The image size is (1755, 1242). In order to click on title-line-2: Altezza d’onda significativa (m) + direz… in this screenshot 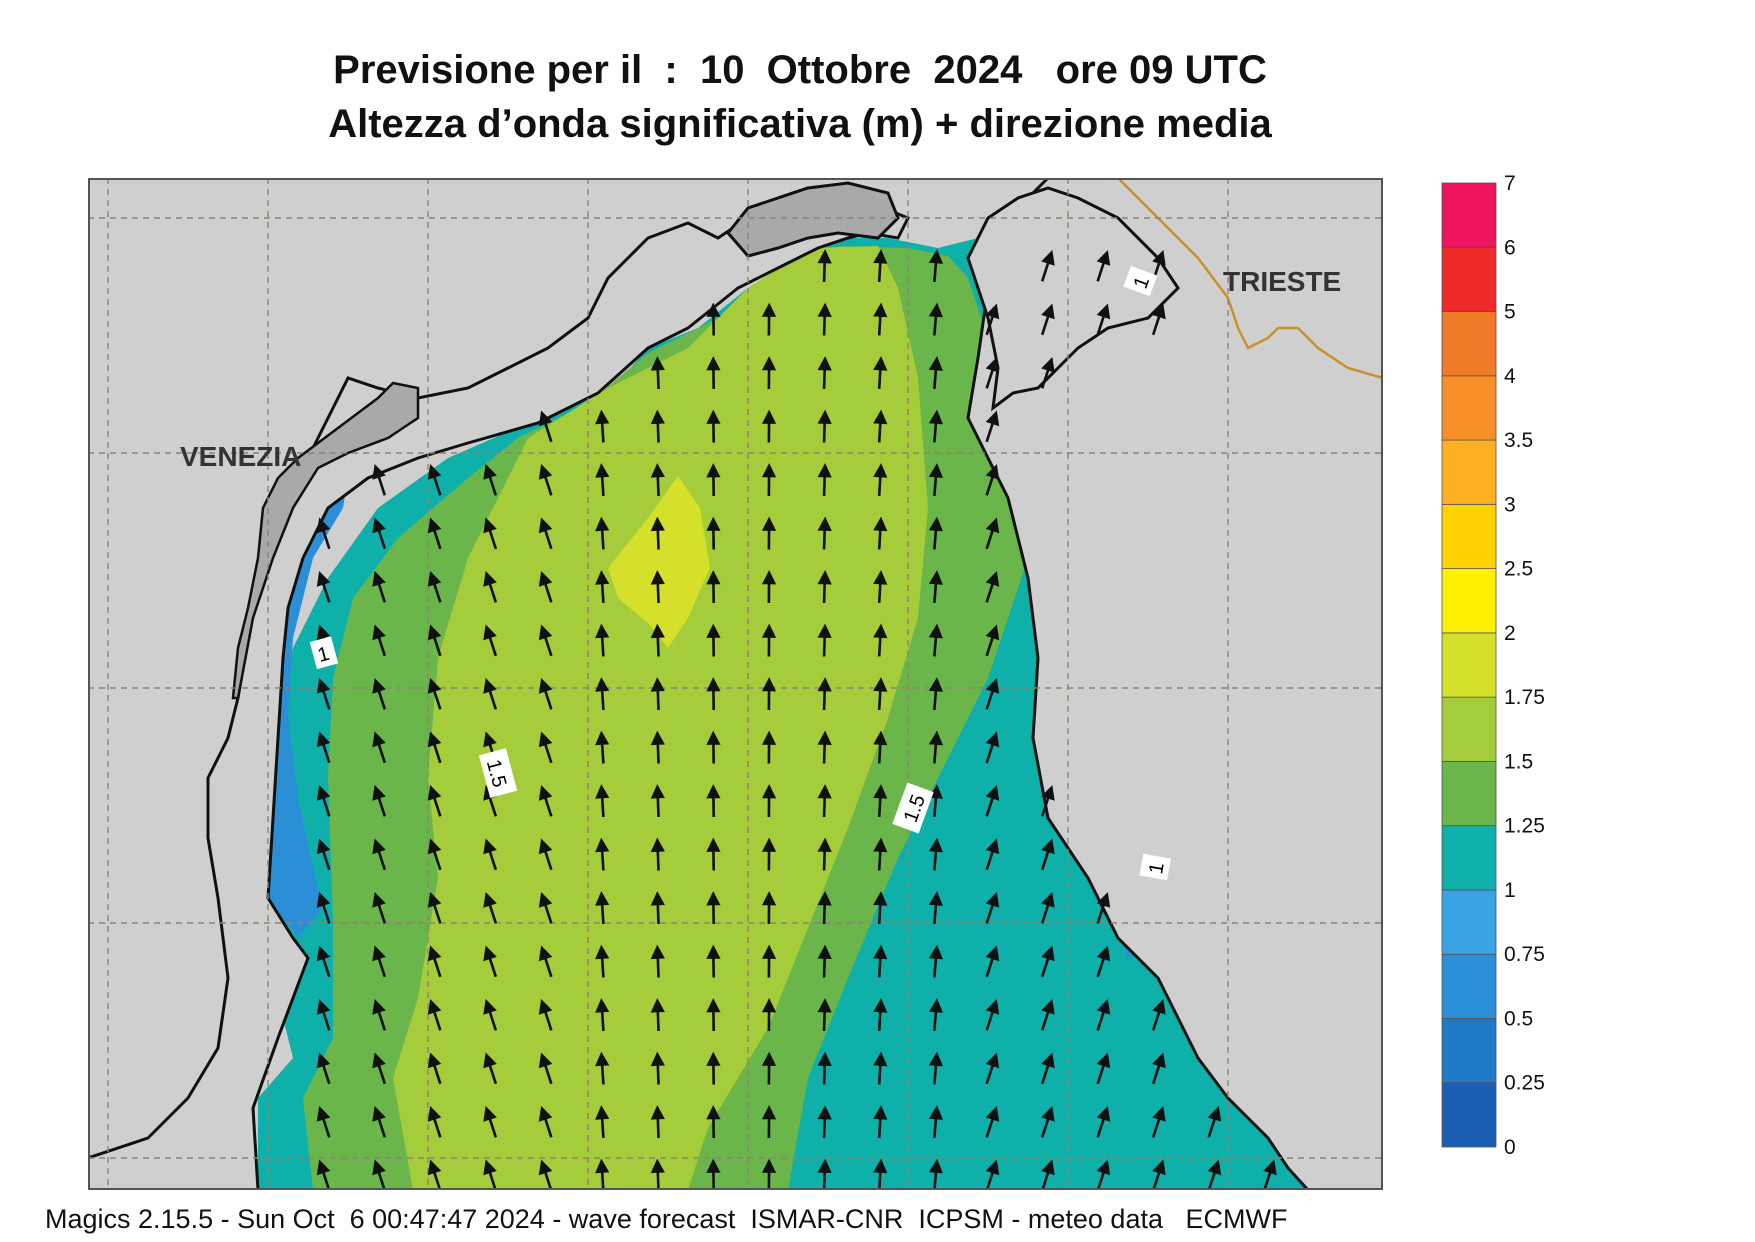, I will do `click(800, 124)`.